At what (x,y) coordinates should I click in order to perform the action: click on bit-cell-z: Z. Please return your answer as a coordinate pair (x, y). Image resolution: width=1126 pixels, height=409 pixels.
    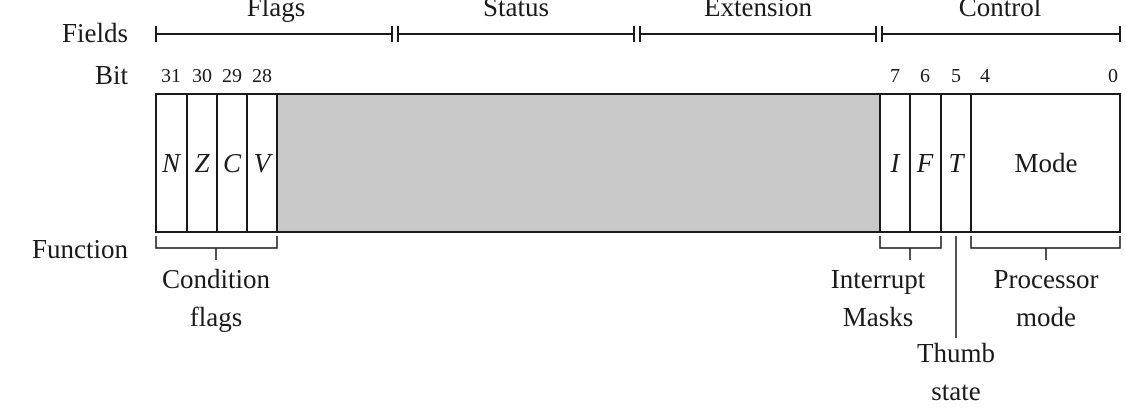
    Looking at the image, I should click on (202, 163).